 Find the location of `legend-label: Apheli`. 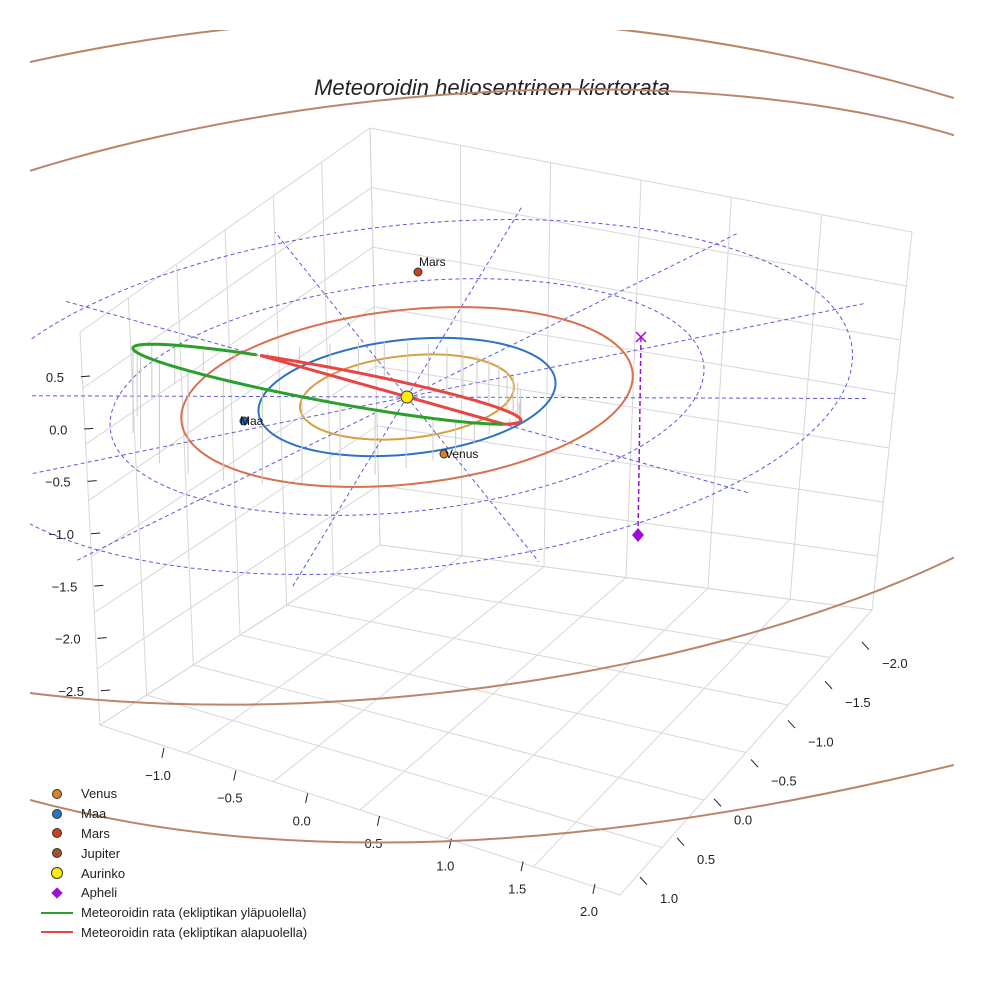

legend-label: Apheli is located at coordinates (99, 893).